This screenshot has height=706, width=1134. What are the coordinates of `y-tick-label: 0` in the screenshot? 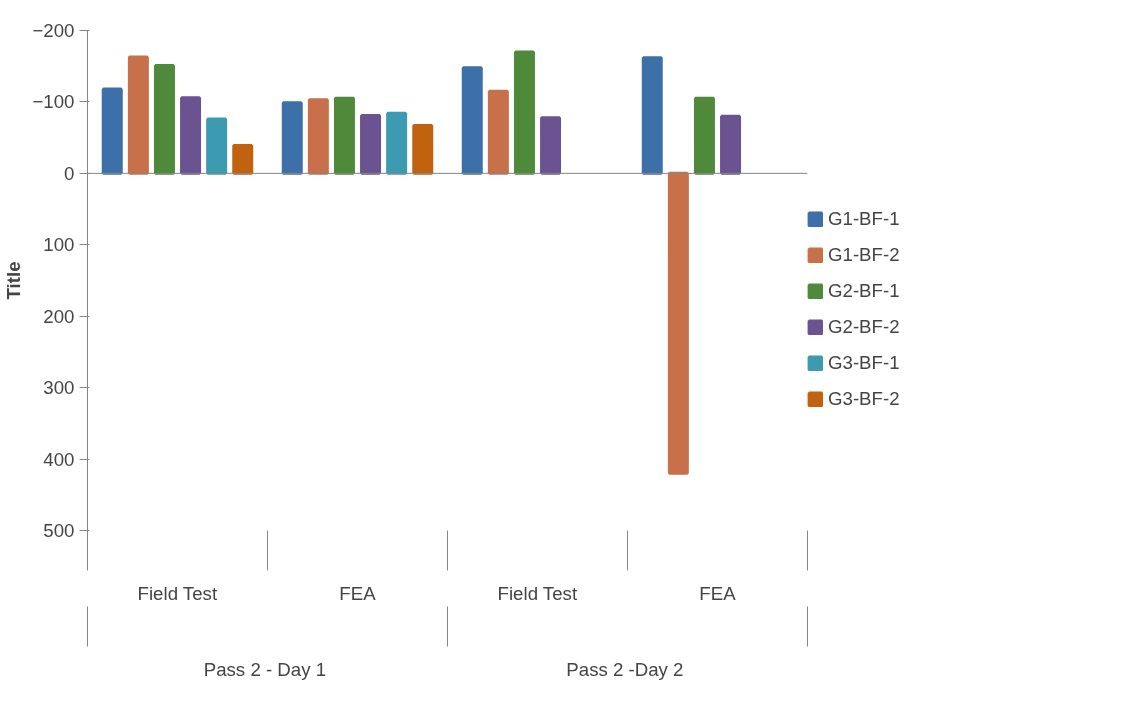 It's located at (69, 173).